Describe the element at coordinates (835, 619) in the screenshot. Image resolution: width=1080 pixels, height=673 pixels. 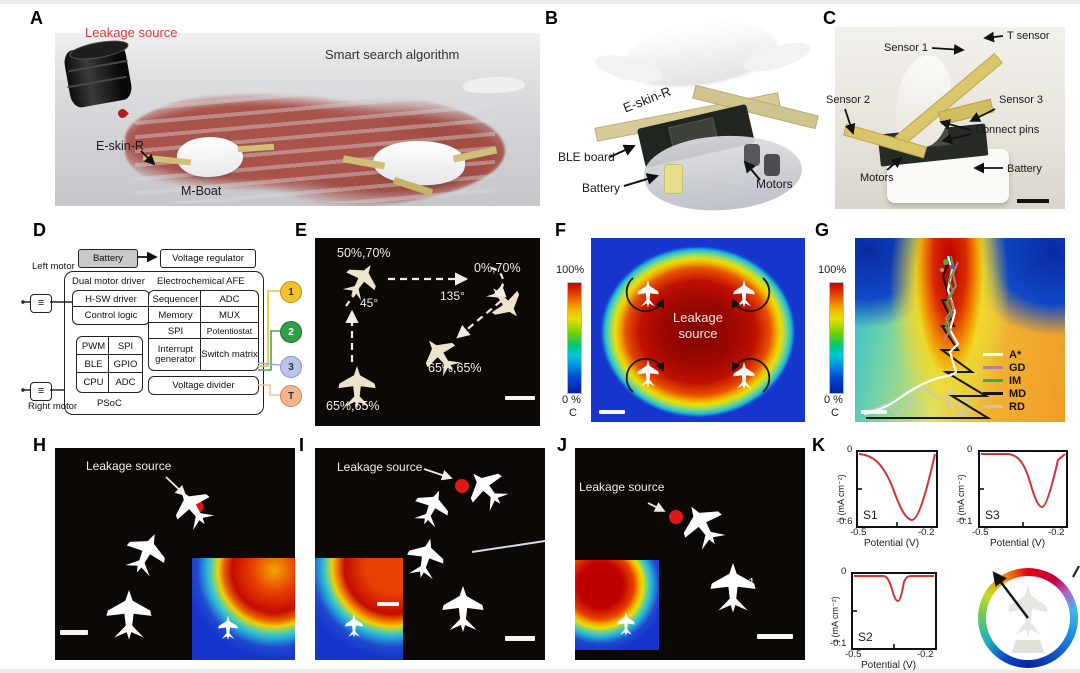
I see `s2-y-axis-label: j (mA cm⁻²)` at that location.